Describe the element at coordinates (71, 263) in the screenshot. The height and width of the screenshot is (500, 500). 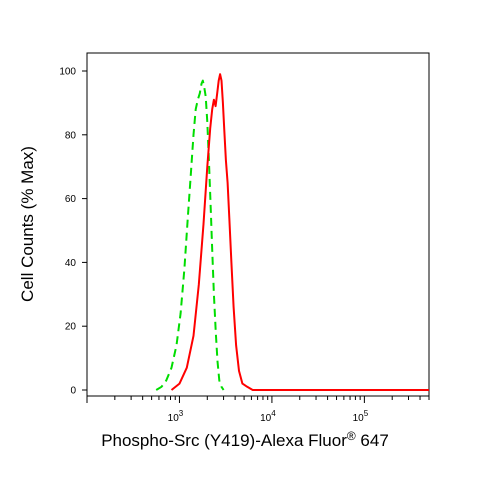
I see `y-tick-label: 40` at that location.